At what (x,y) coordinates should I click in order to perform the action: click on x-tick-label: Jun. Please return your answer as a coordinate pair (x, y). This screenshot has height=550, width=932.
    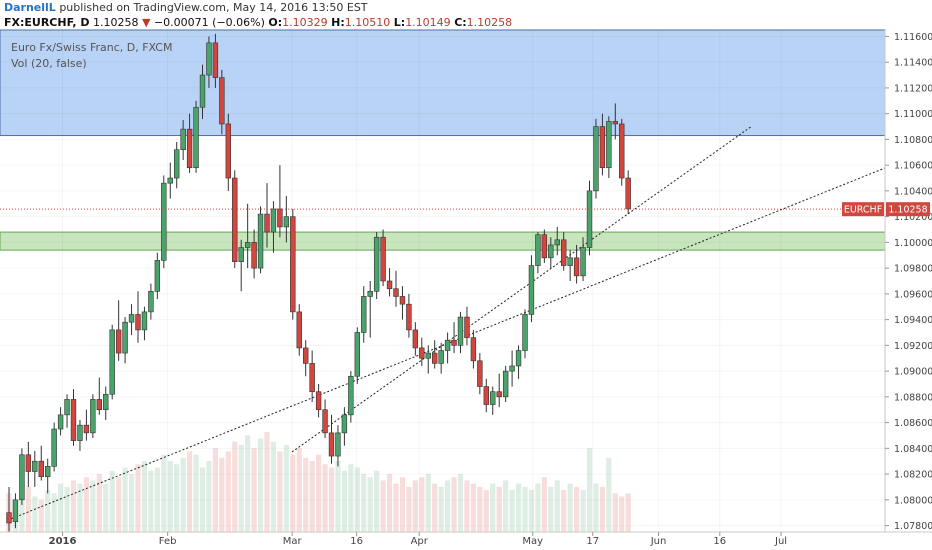
    Looking at the image, I should click on (658, 541).